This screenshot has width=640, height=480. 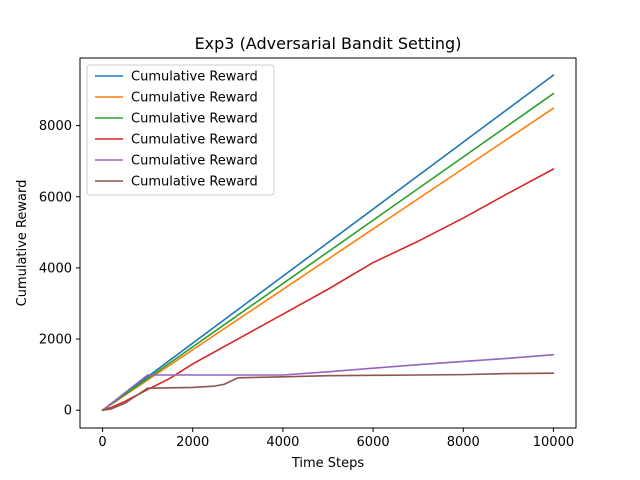 What do you see at coordinates (55, 268) in the screenshot?
I see `y-tick-label: 4000` at bounding box center [55, 268].